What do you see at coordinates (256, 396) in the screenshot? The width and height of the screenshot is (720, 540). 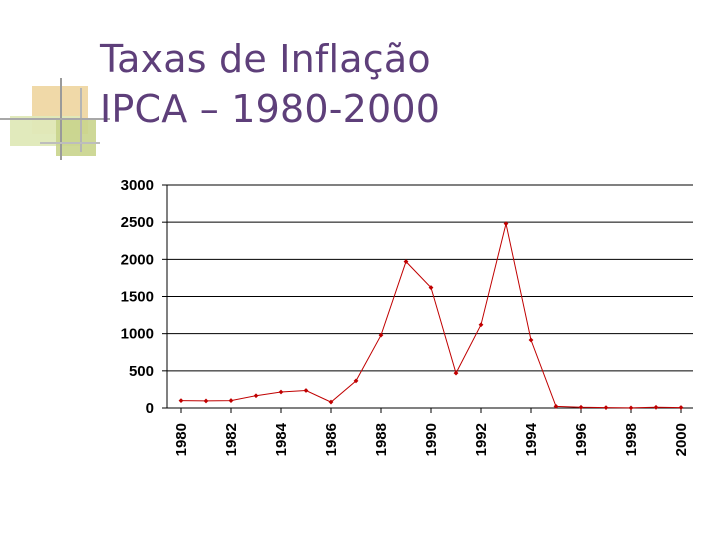 I see `data-point-1983` at bounding box center [256, 396].